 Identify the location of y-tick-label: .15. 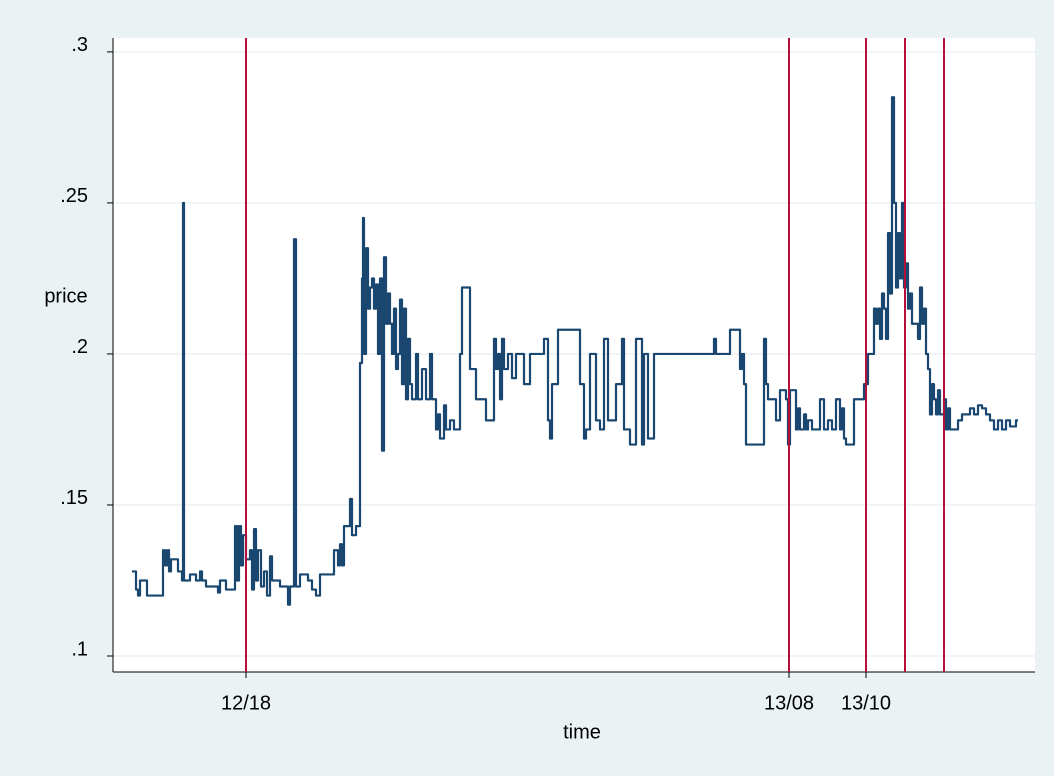
(74, 498).